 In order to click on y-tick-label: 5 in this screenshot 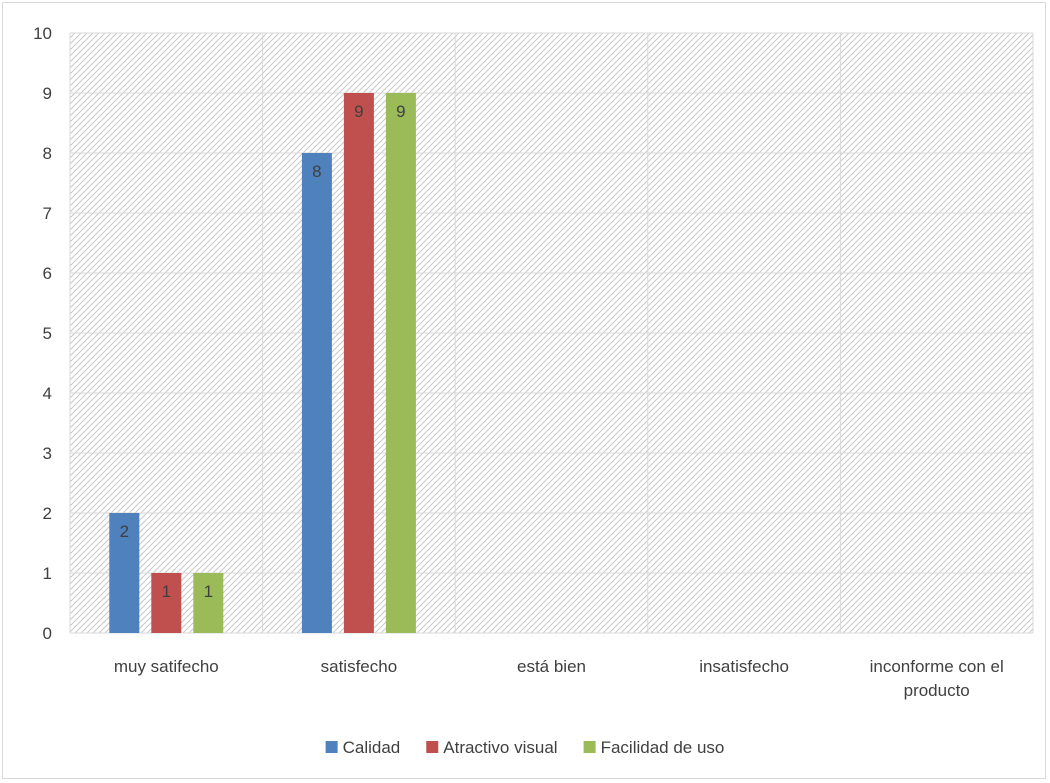, I will do `click(47, 333)`.